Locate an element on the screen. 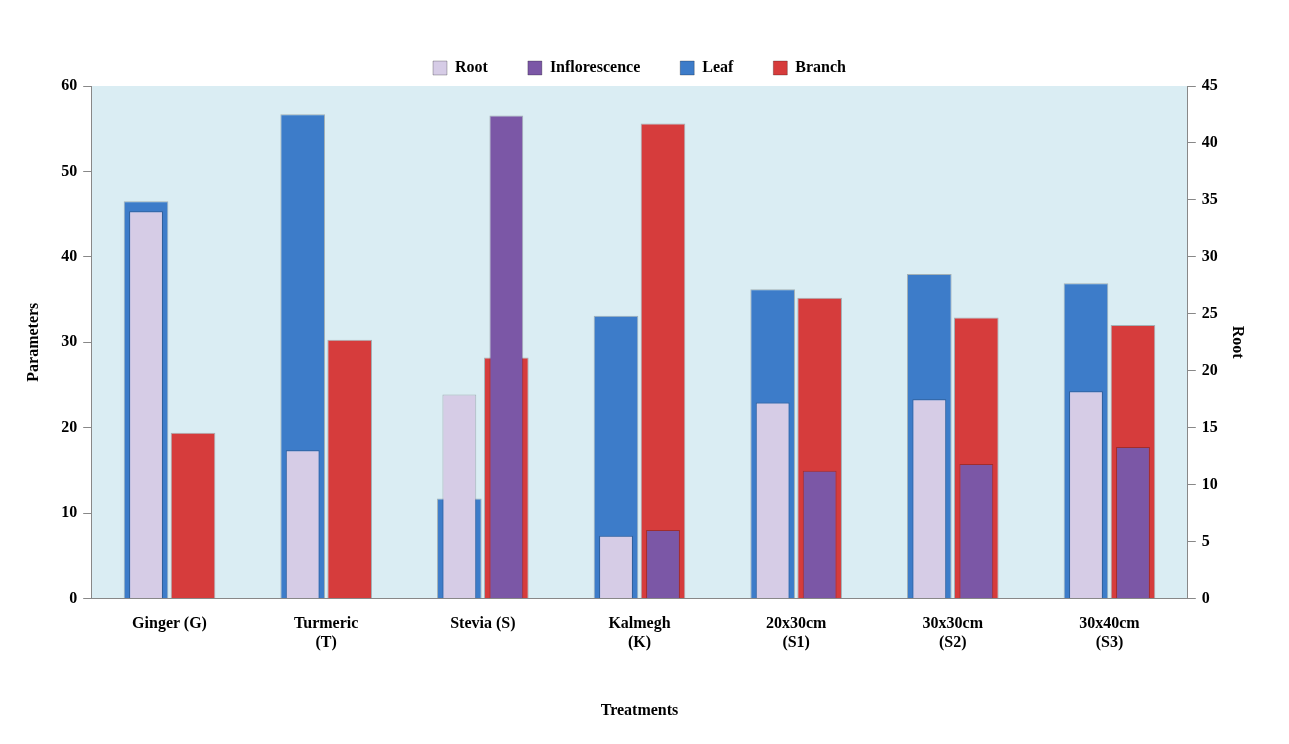  y-tick-label: 50 is located at coordinates (69, 170).